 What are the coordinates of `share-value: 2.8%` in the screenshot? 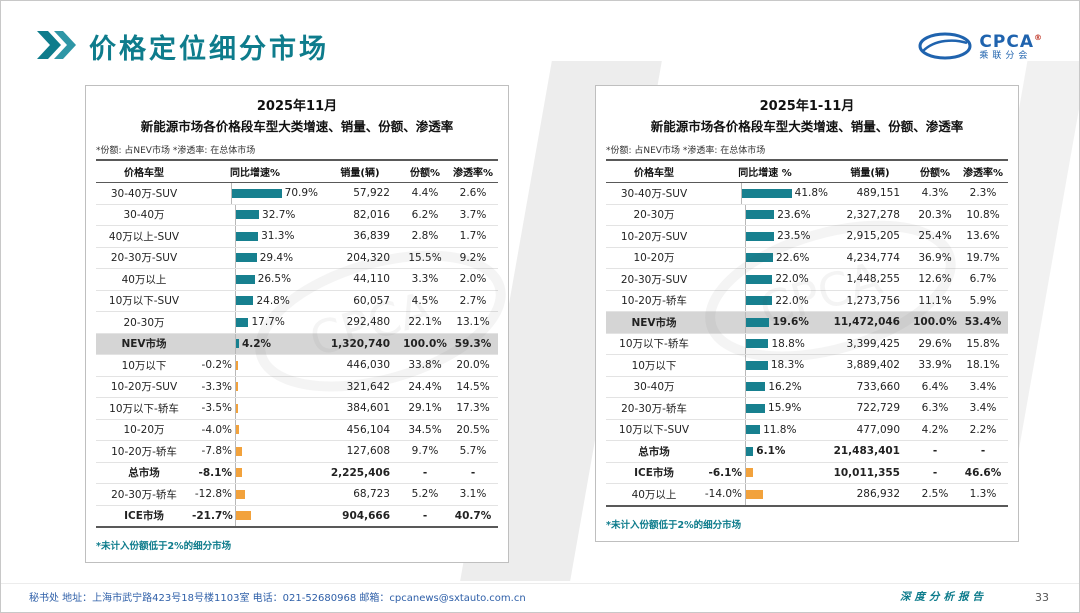 It's located at (425, 236).